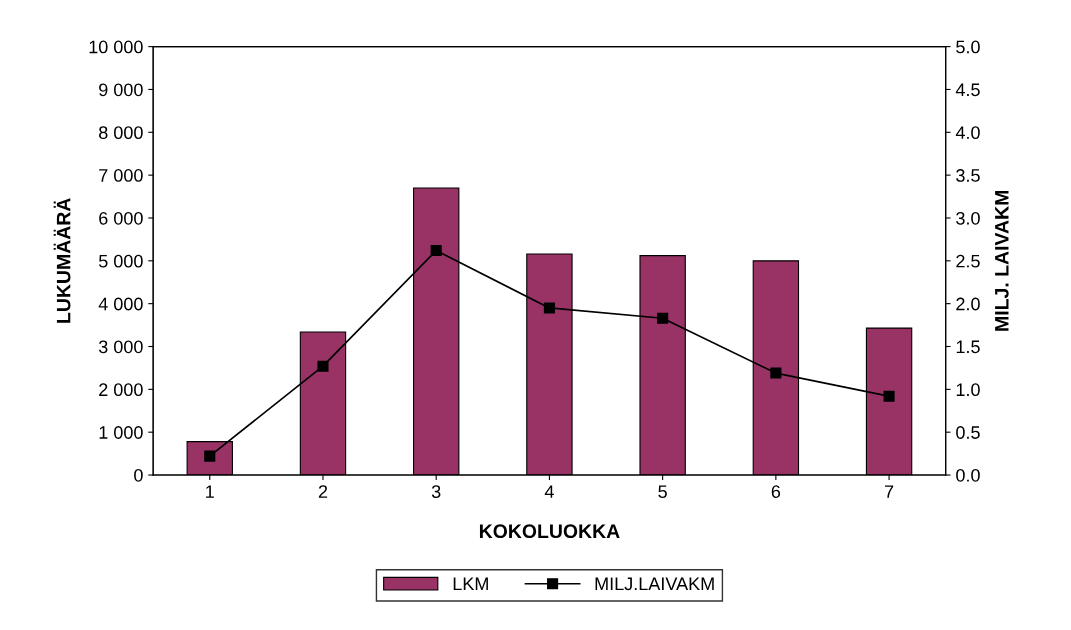  What do you see at coordinates (549, 491) in the screenshot?
I see `x-tick-label: 4` at bounding box center [549, 491].